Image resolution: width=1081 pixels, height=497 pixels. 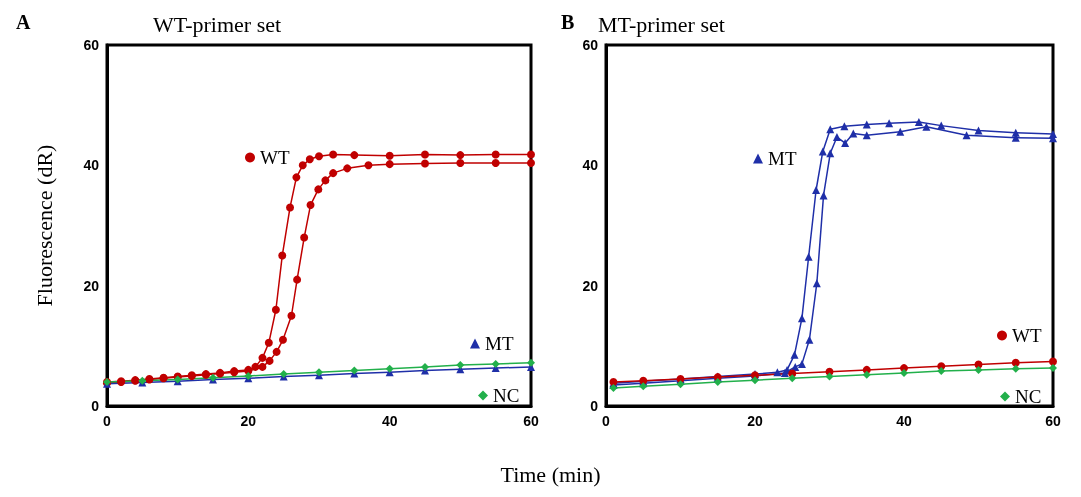 I want to click on chart-title: WT-primer set, so click(x=217, y=24).